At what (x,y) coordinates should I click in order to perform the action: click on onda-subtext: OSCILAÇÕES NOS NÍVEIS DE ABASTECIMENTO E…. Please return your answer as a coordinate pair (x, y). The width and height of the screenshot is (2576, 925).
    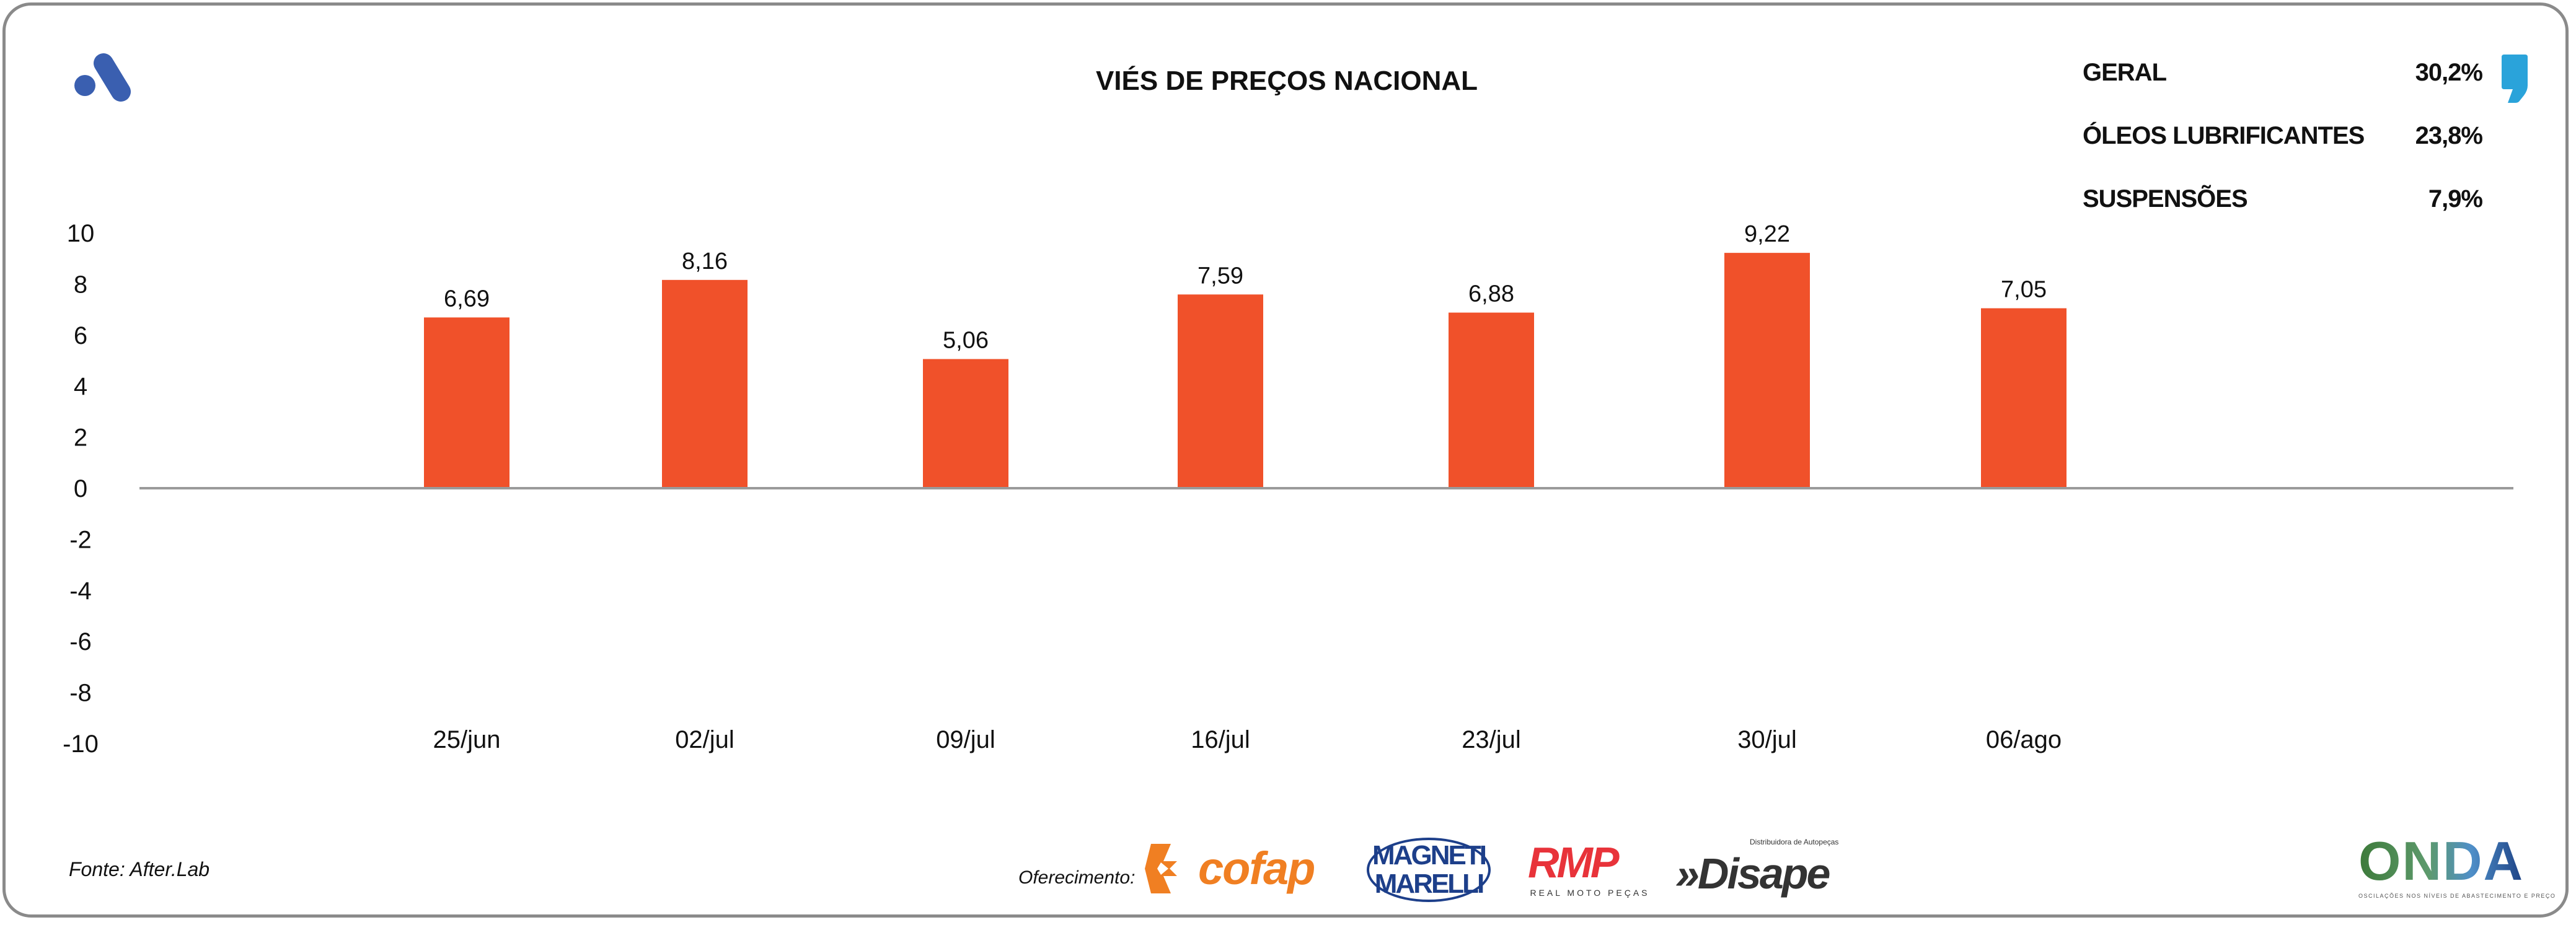
    Looking at the image, I should click on (2457, 896).